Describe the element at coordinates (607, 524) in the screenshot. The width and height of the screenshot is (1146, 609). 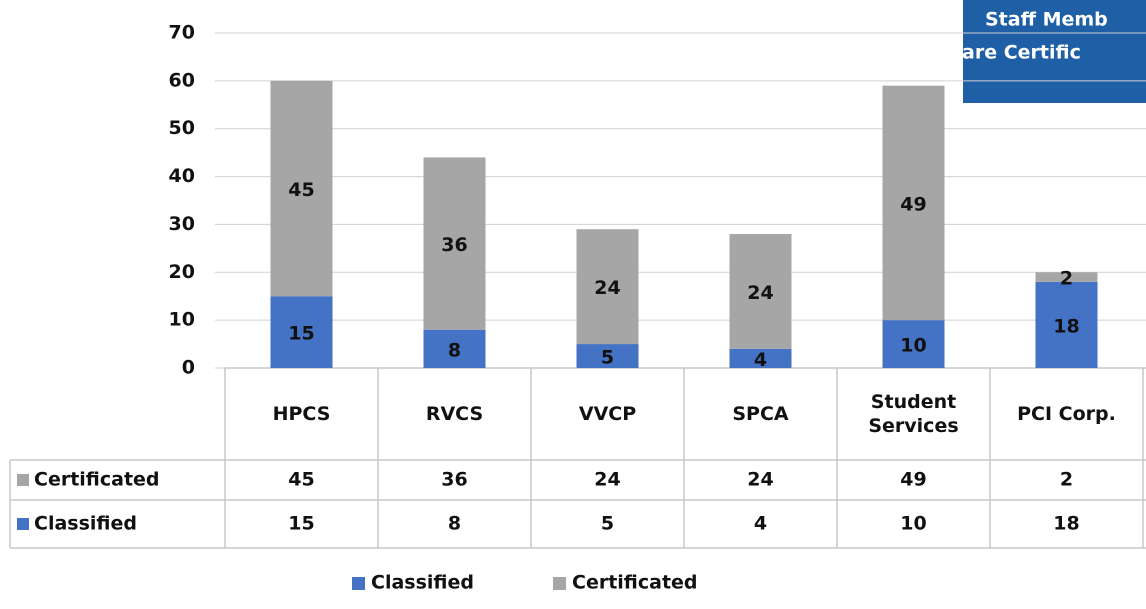
I see `table-cell: 5` at that location.